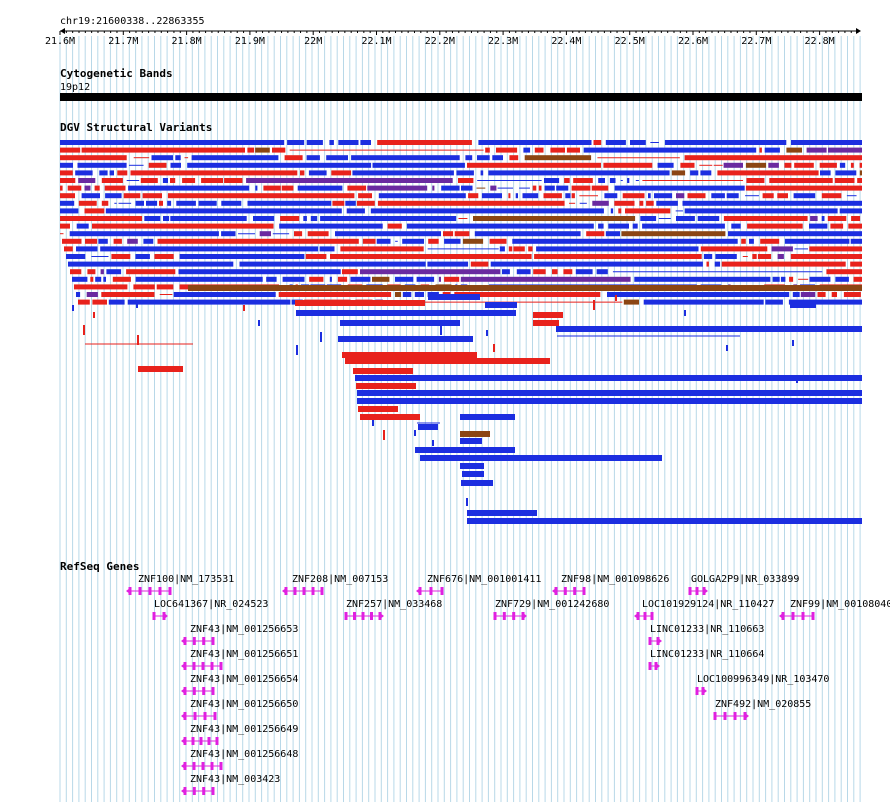 Image resolution: width=890 pixels, height=802 pixels. What do you see at coordinates (552, 604) in the screenshot?
I see `gene-label: ZNF729|NM_001242680` at bounding box center [552, 604].